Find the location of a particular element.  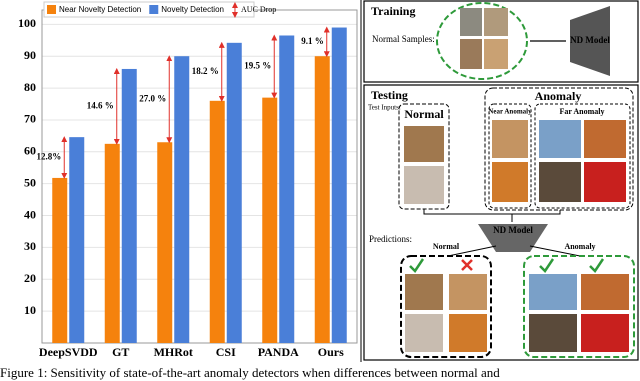

x-tick-label: PANDA is located at coordinates (278, 352).